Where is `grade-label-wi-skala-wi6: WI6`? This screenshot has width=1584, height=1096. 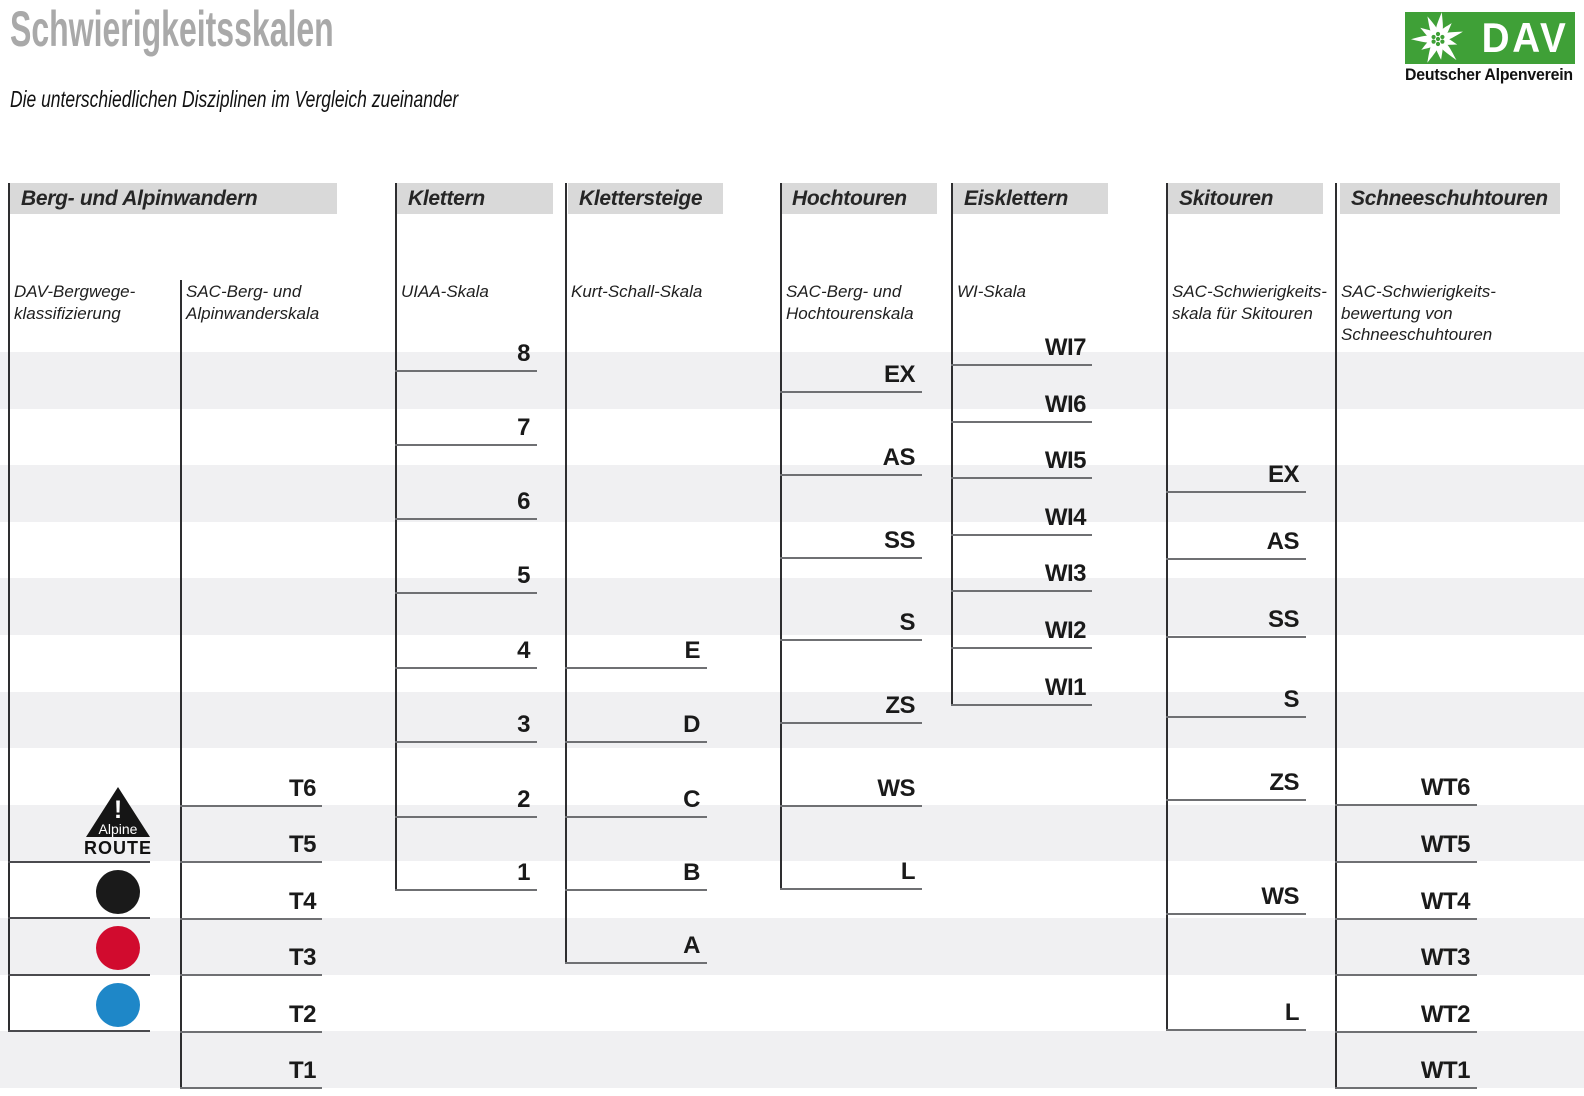
grade-label-wi-skala-wi6: WI6 is located at coordinates (1065, 404).